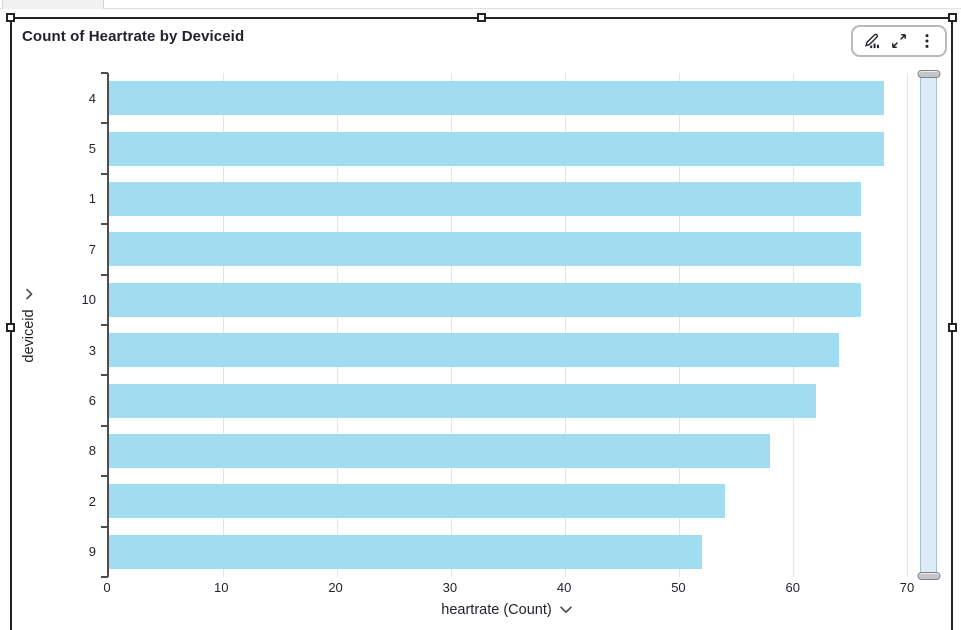 The height and width of the screenshot is (630, 961). What do you see at coordinates (792, 587) in the screenshot?
I see `x-tick-label: 60` at bounding box center [792, 587].